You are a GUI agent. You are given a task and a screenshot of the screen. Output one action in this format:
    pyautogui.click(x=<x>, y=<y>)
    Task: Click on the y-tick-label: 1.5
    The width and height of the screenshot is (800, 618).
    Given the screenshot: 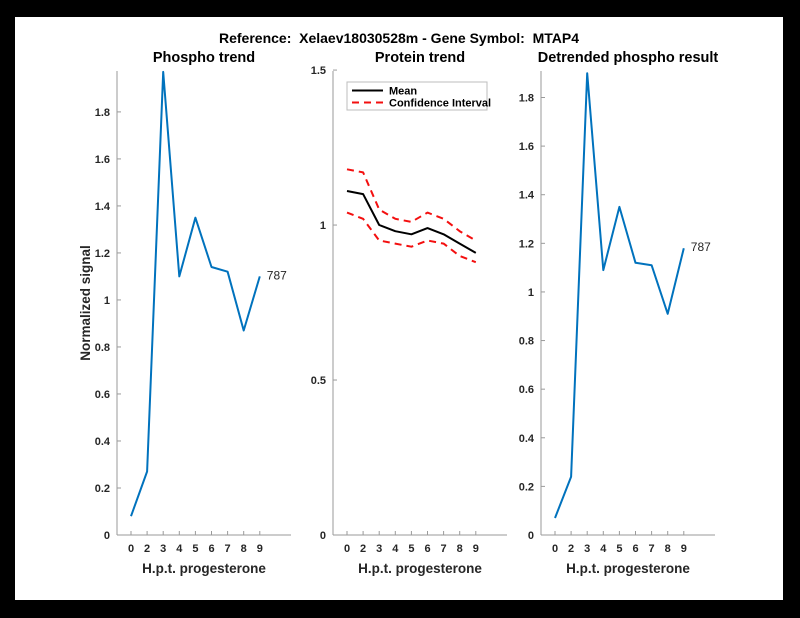 What is the action you would take?
    pyautogui.click(x=318, y=71)
    